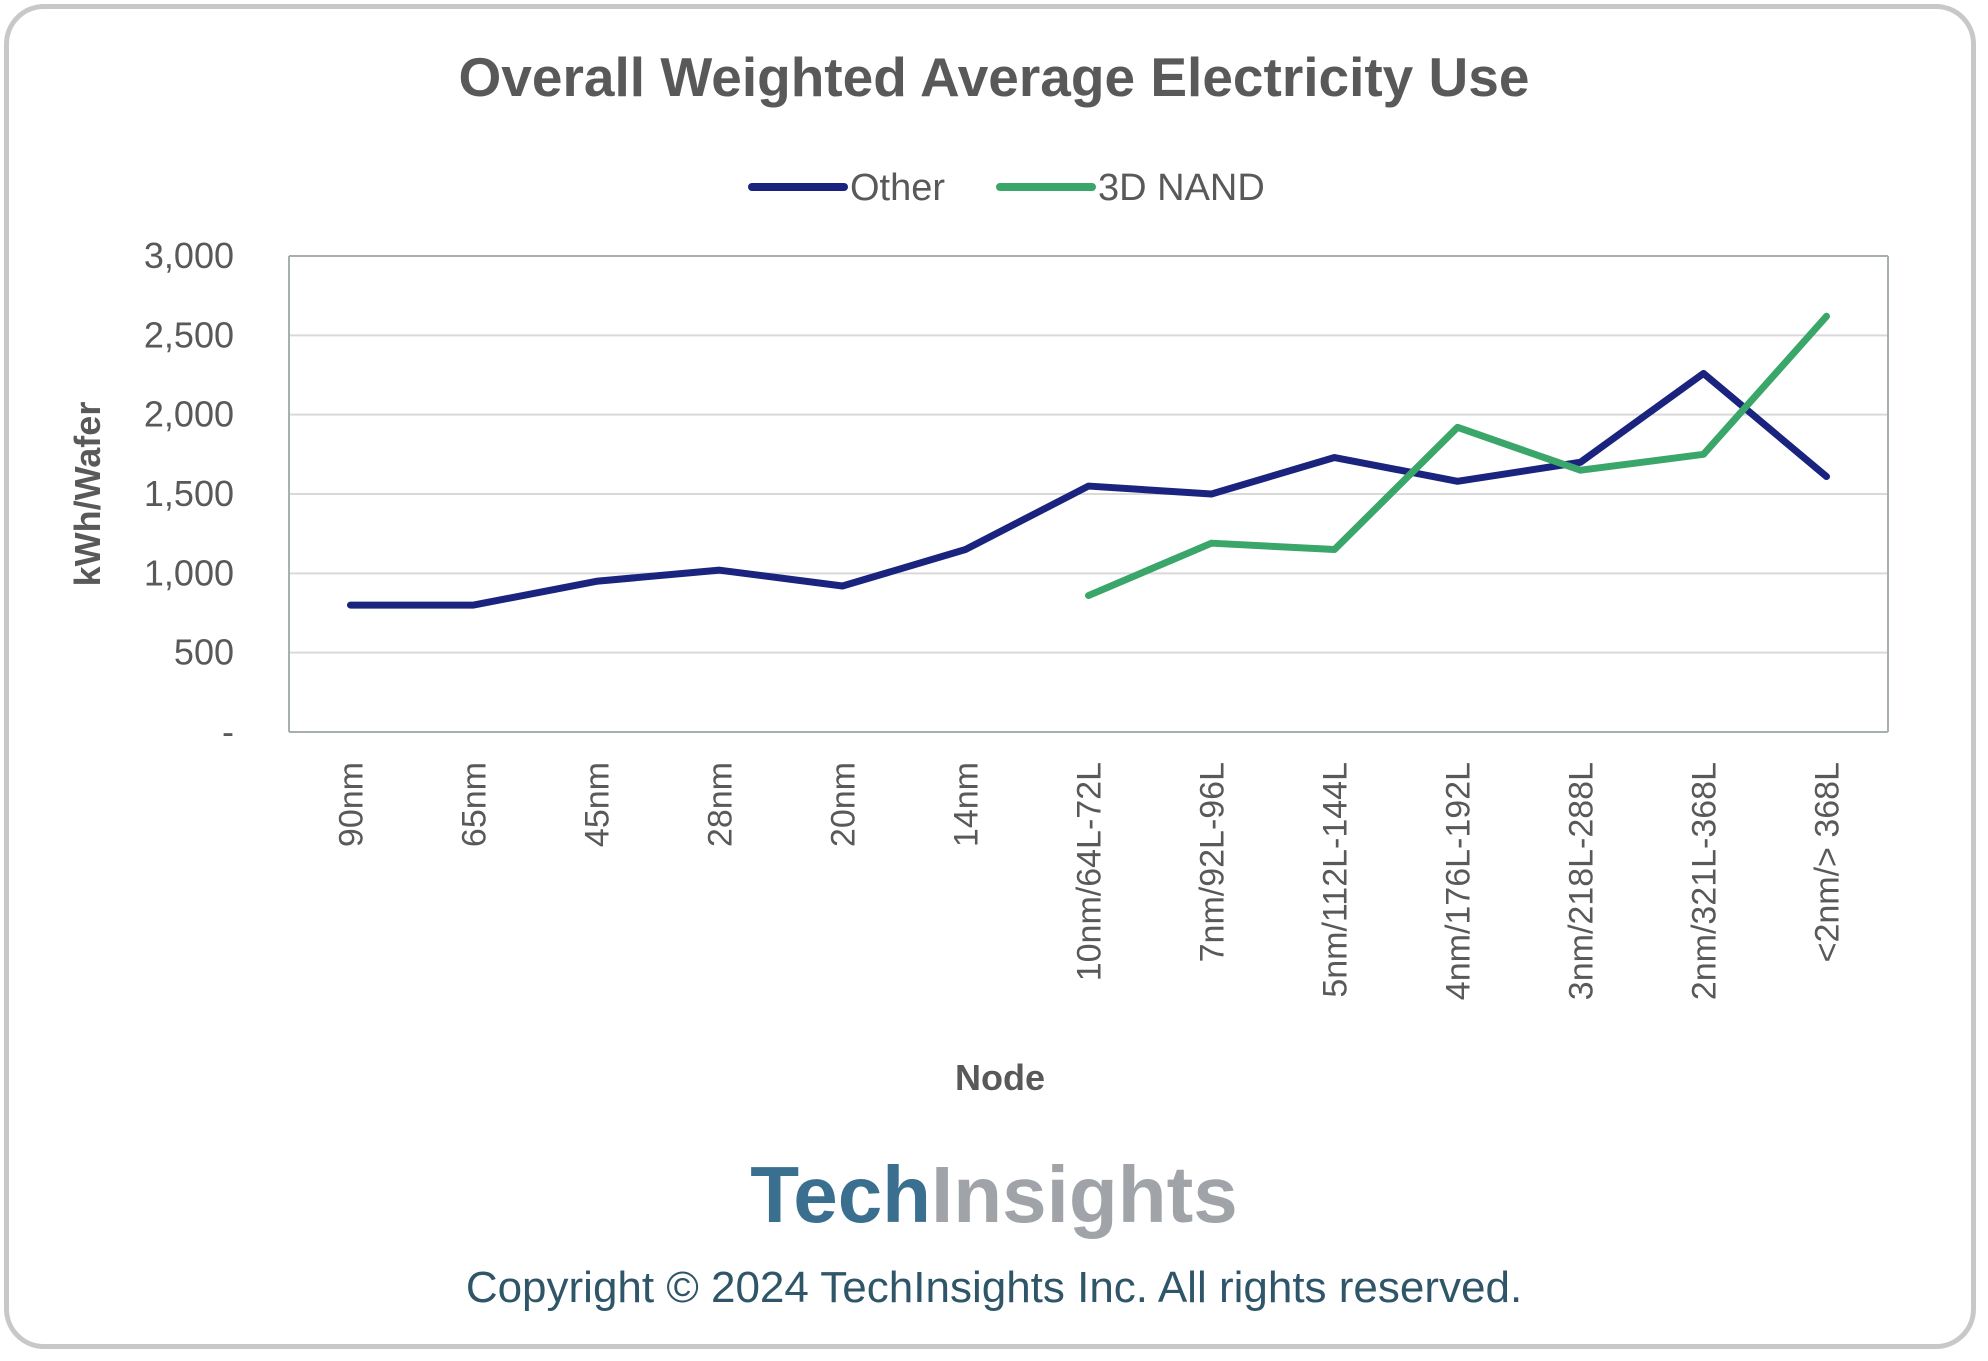  Describe the element at coordinates (189, 255) in the screenshot. I see `y-tick-label: 3,000` at that location.